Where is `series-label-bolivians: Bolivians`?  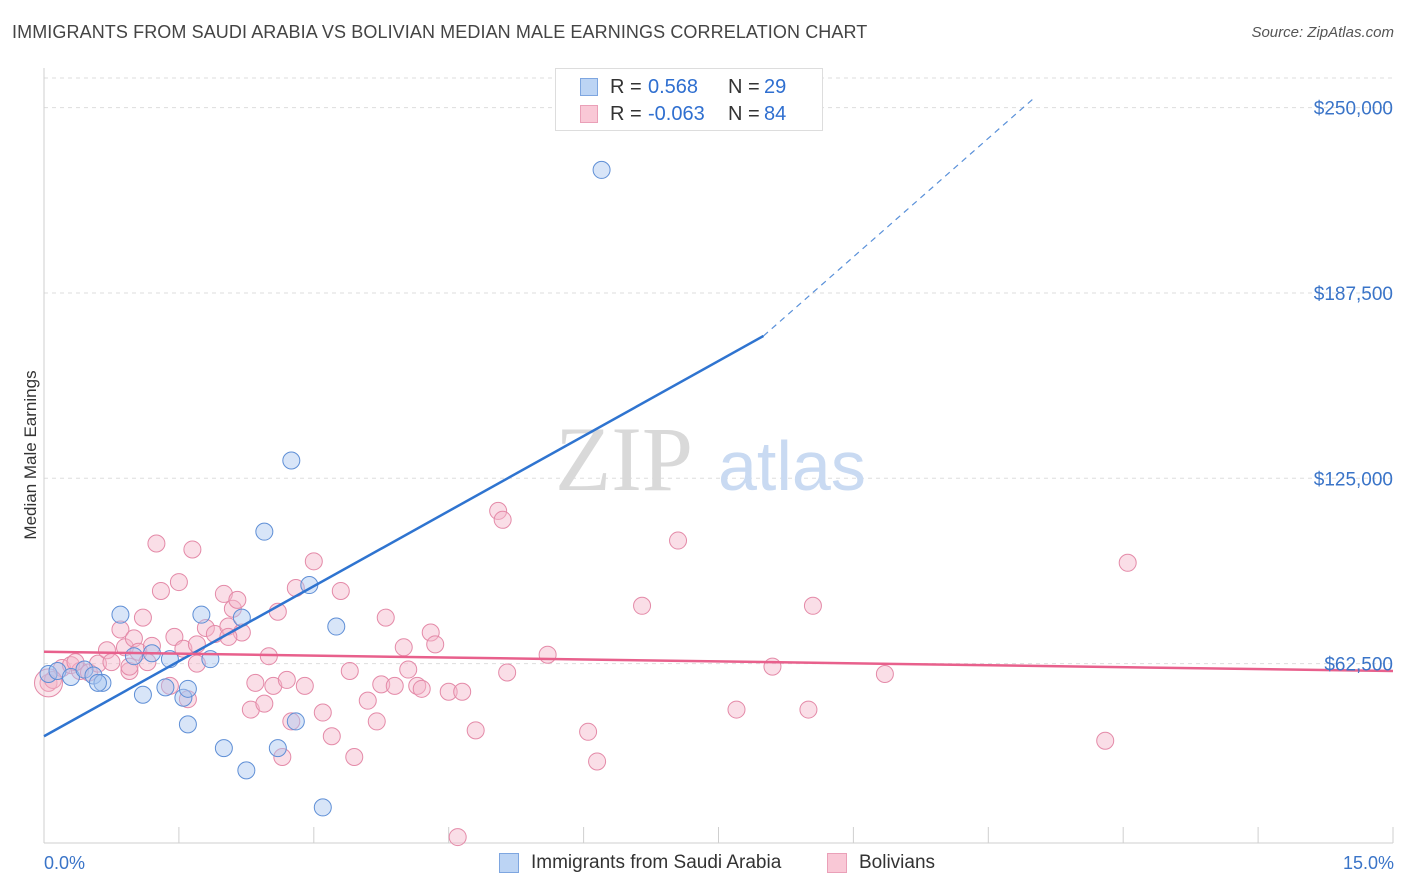
series-label-bolivians: Bolivians is located at coordinates (897, 862).